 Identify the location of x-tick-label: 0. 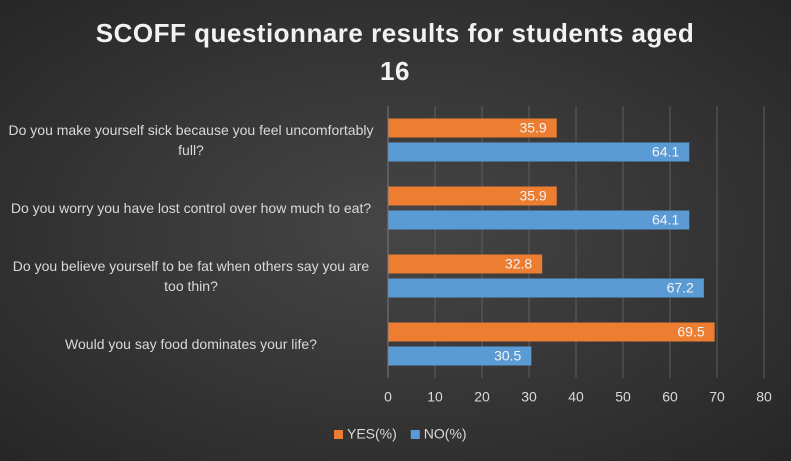
(388, 397).